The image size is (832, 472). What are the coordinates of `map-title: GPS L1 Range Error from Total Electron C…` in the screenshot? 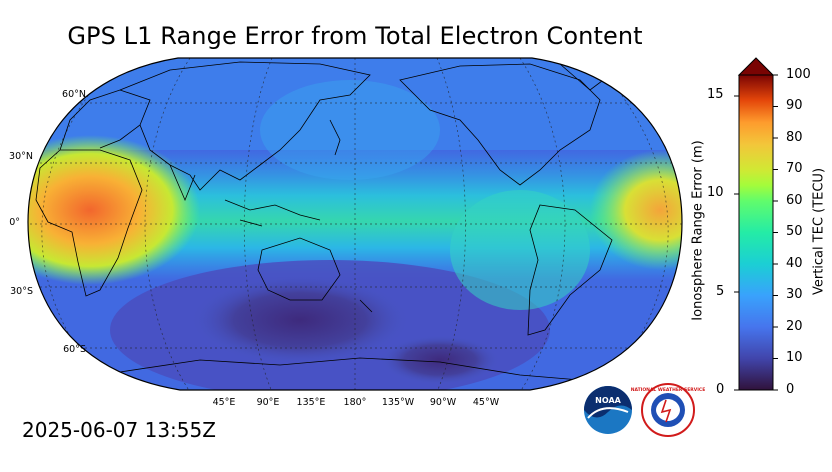 It's located at (355, 36).